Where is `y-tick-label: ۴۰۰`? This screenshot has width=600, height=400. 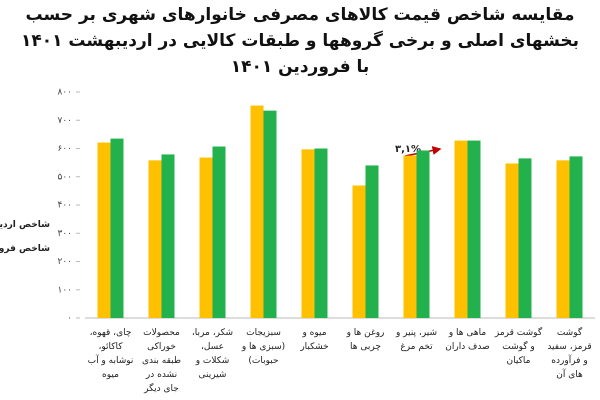 y-tick-label: ۴۰۰ is located at coordinates (64, 206).